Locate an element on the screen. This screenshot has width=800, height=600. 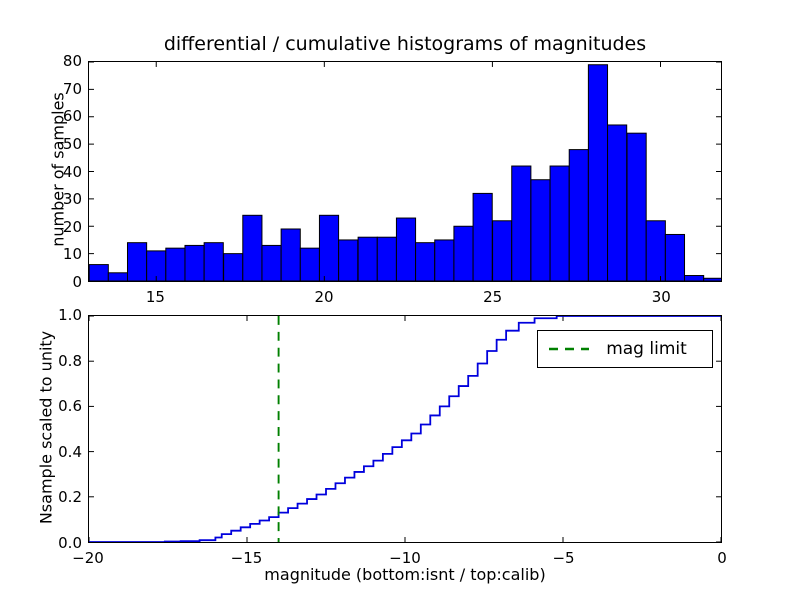
bottom-panel-x-tick: 0 is located at coordinates (722, 558).